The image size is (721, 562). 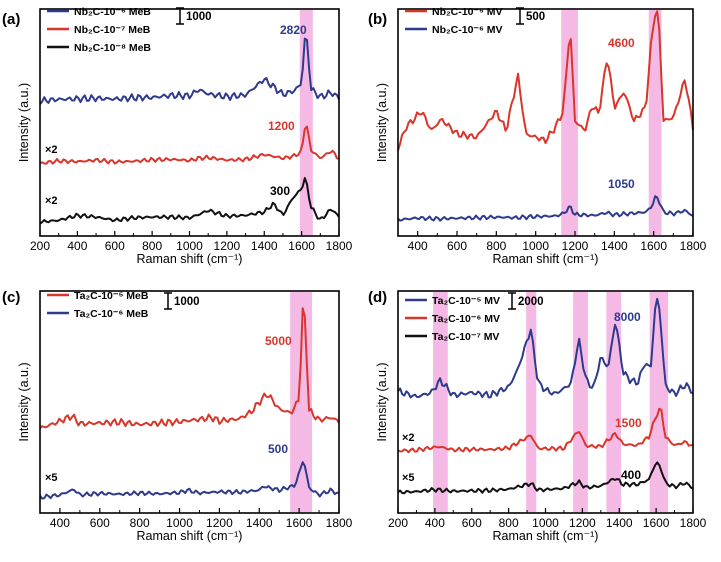 I want to click on peak-label: 2820, so click(x=293, y=30).